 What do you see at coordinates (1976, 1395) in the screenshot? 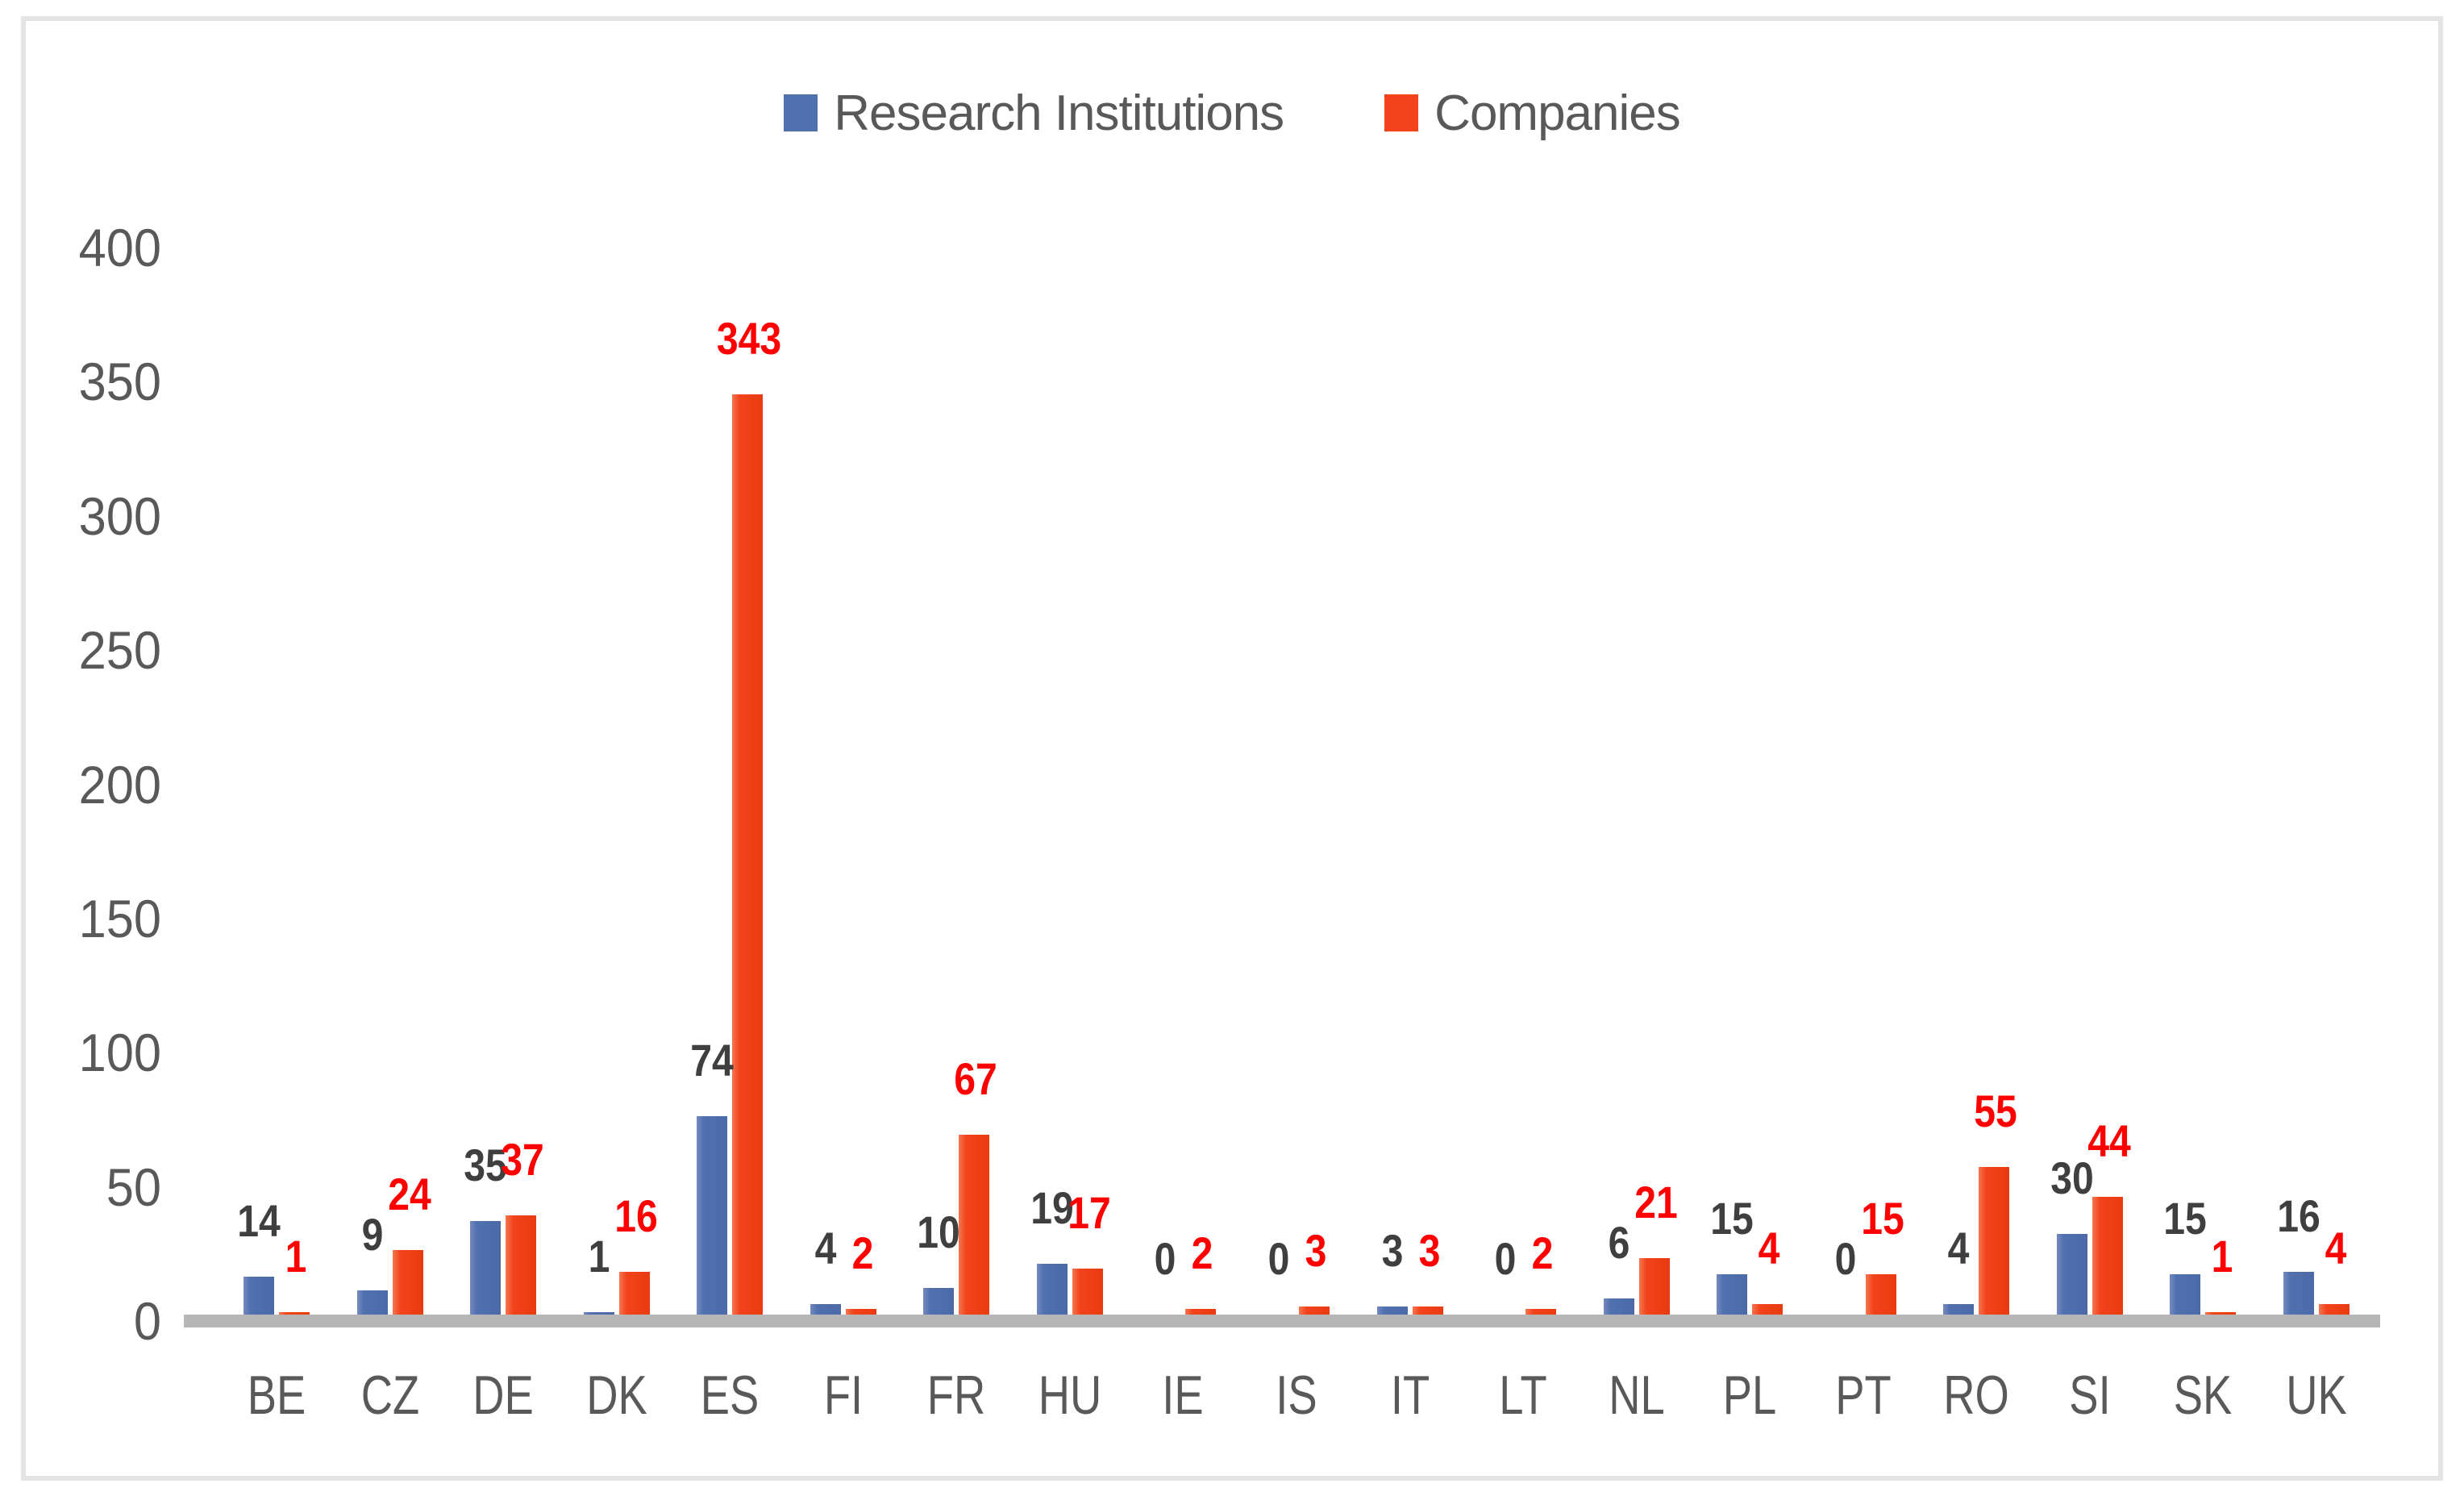
I see `x-axis-label-RO: RO` at bounding box center [1976, 1395].